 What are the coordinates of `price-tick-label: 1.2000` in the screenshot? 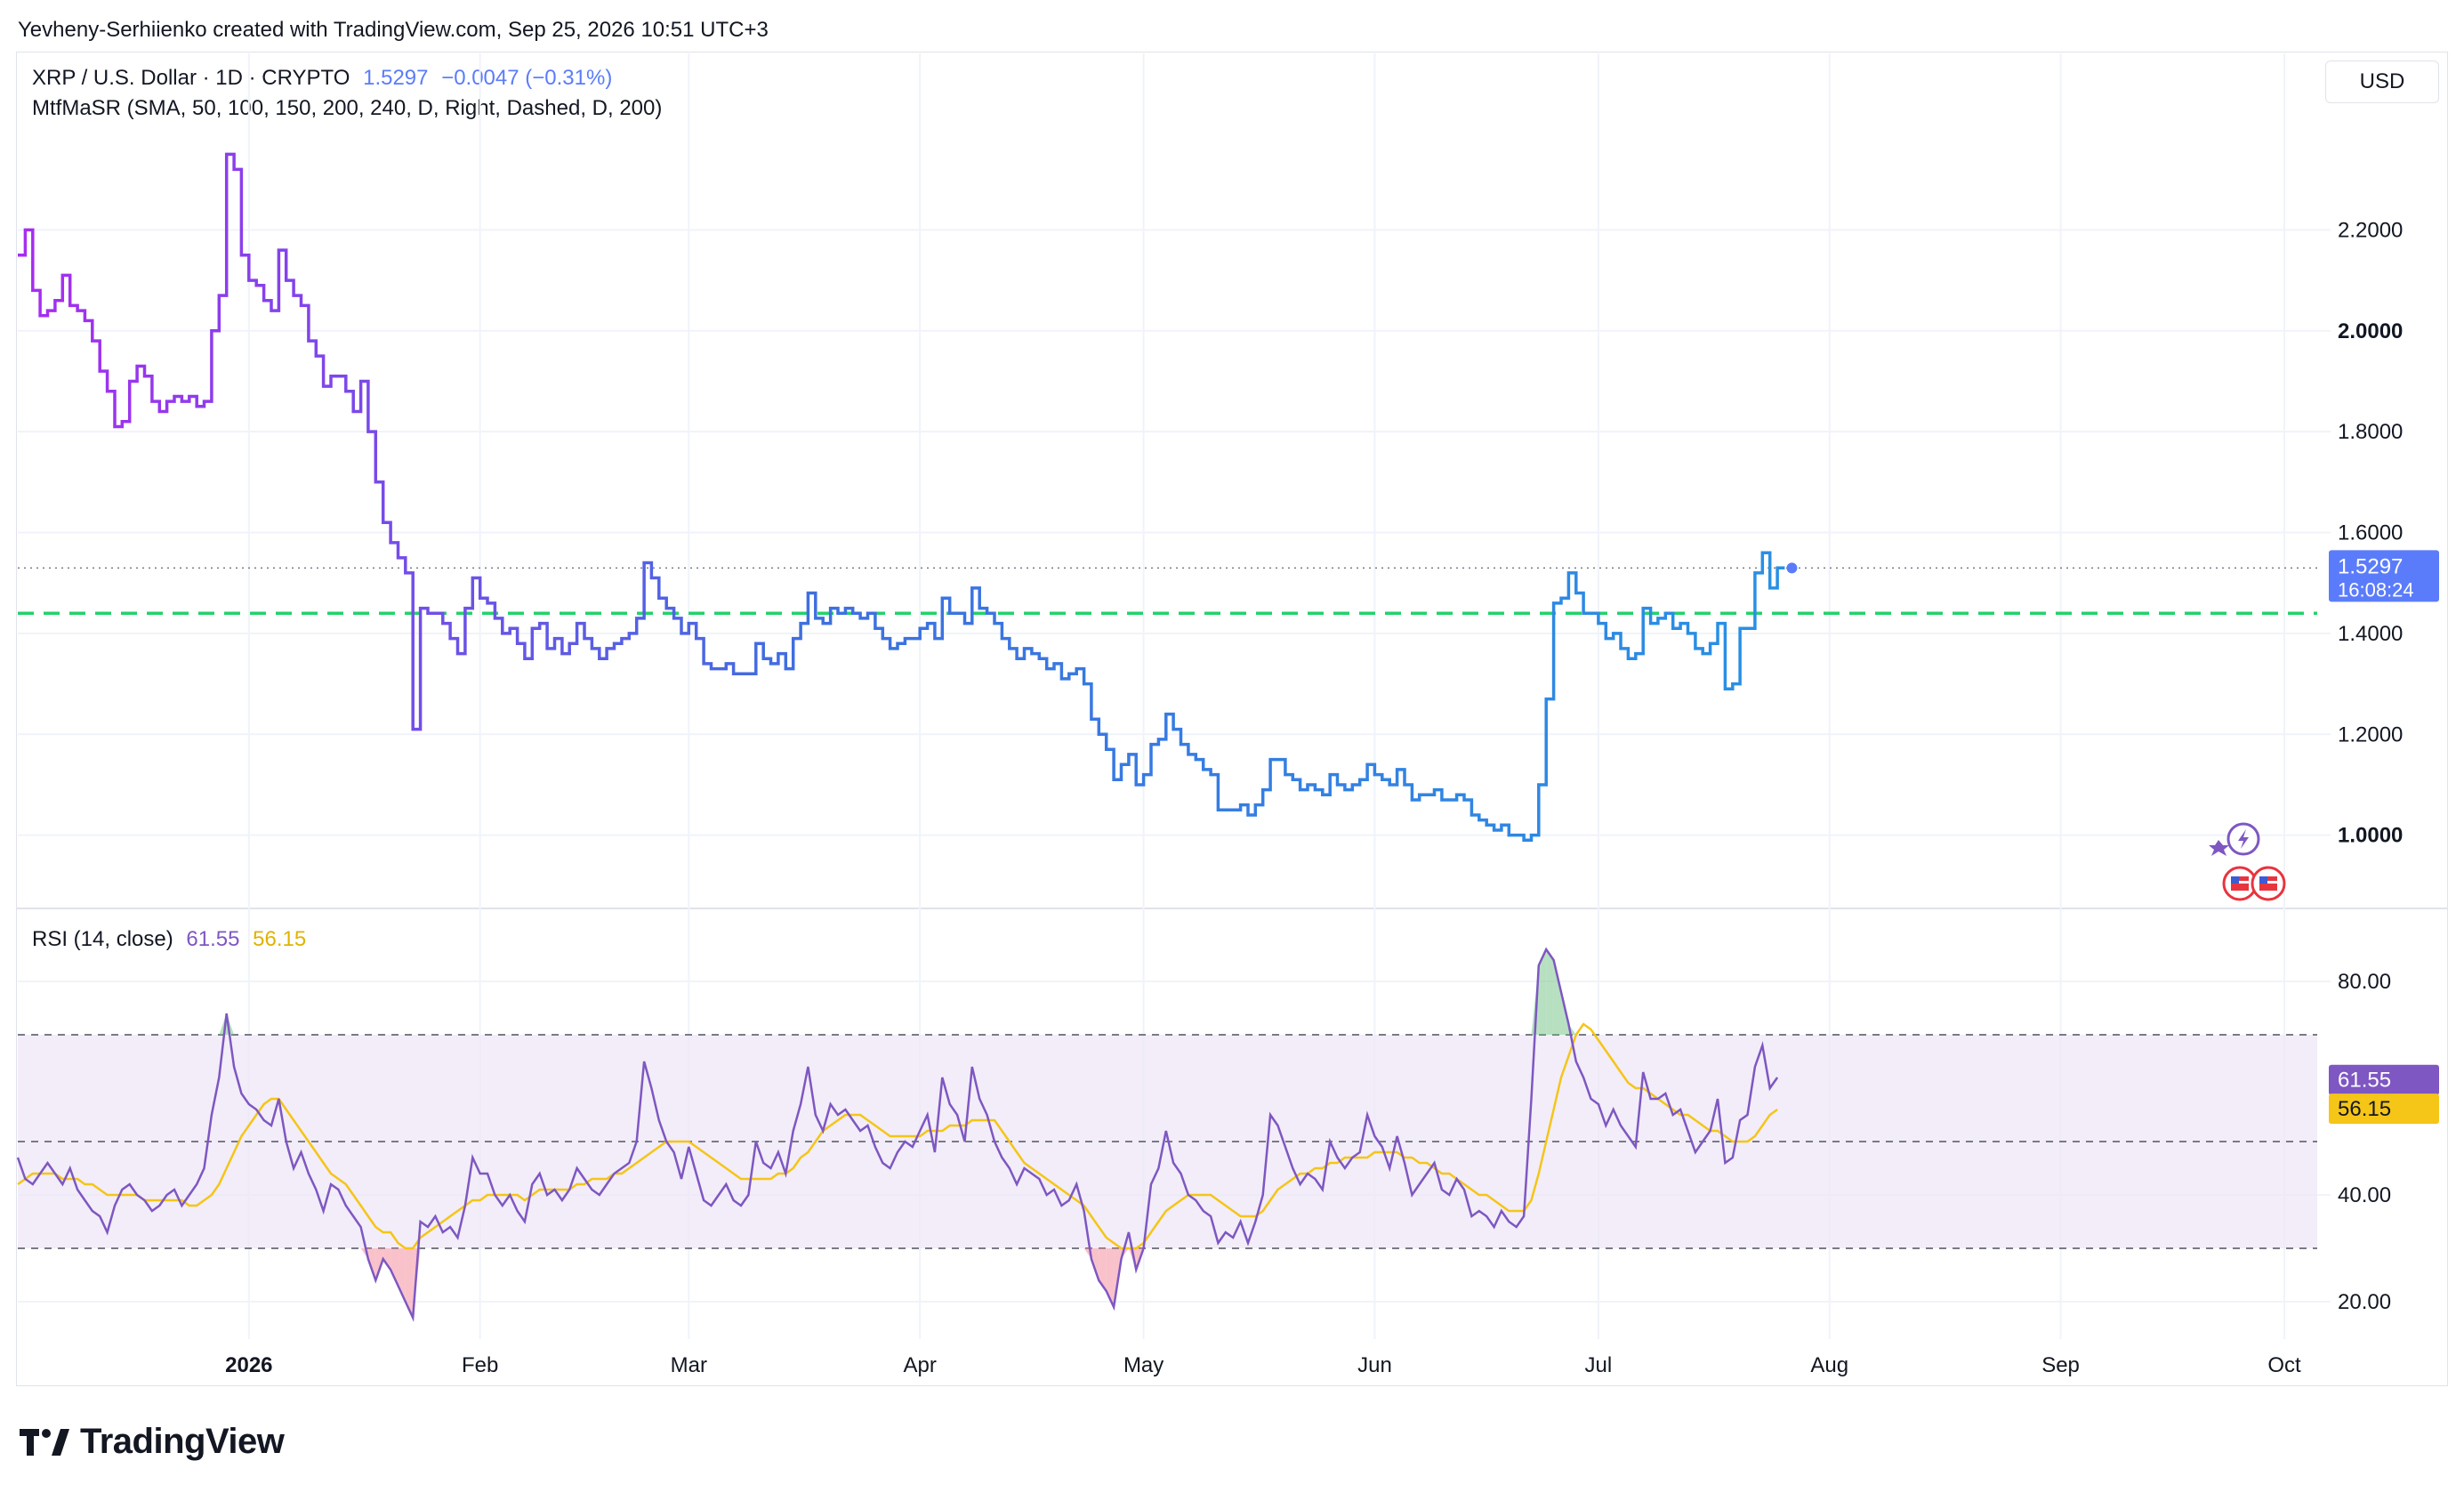 It's located at (2370, 734).